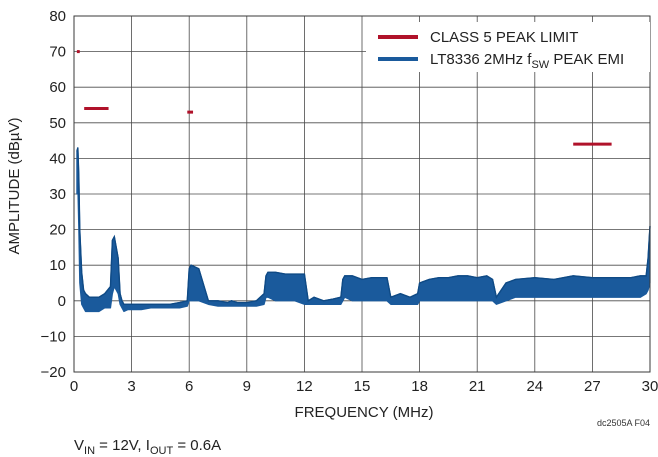 The height and width of the screenshot is (457, 658). I want to click on y-tick-label: 70, so click(57, 52).